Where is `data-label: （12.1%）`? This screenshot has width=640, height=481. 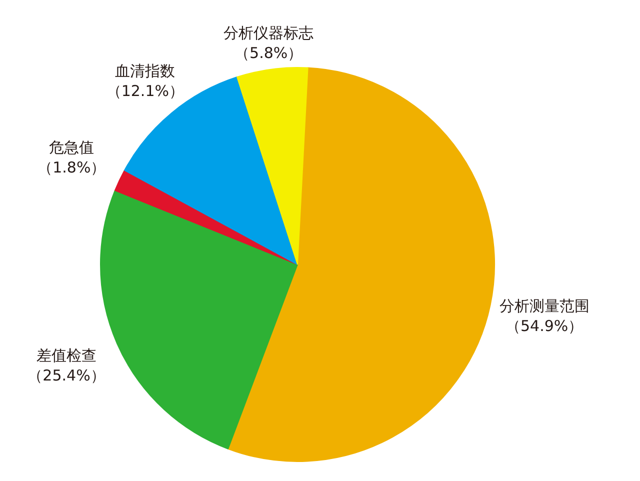 data-label: （12.1%） is located at coordinates (145, 91).